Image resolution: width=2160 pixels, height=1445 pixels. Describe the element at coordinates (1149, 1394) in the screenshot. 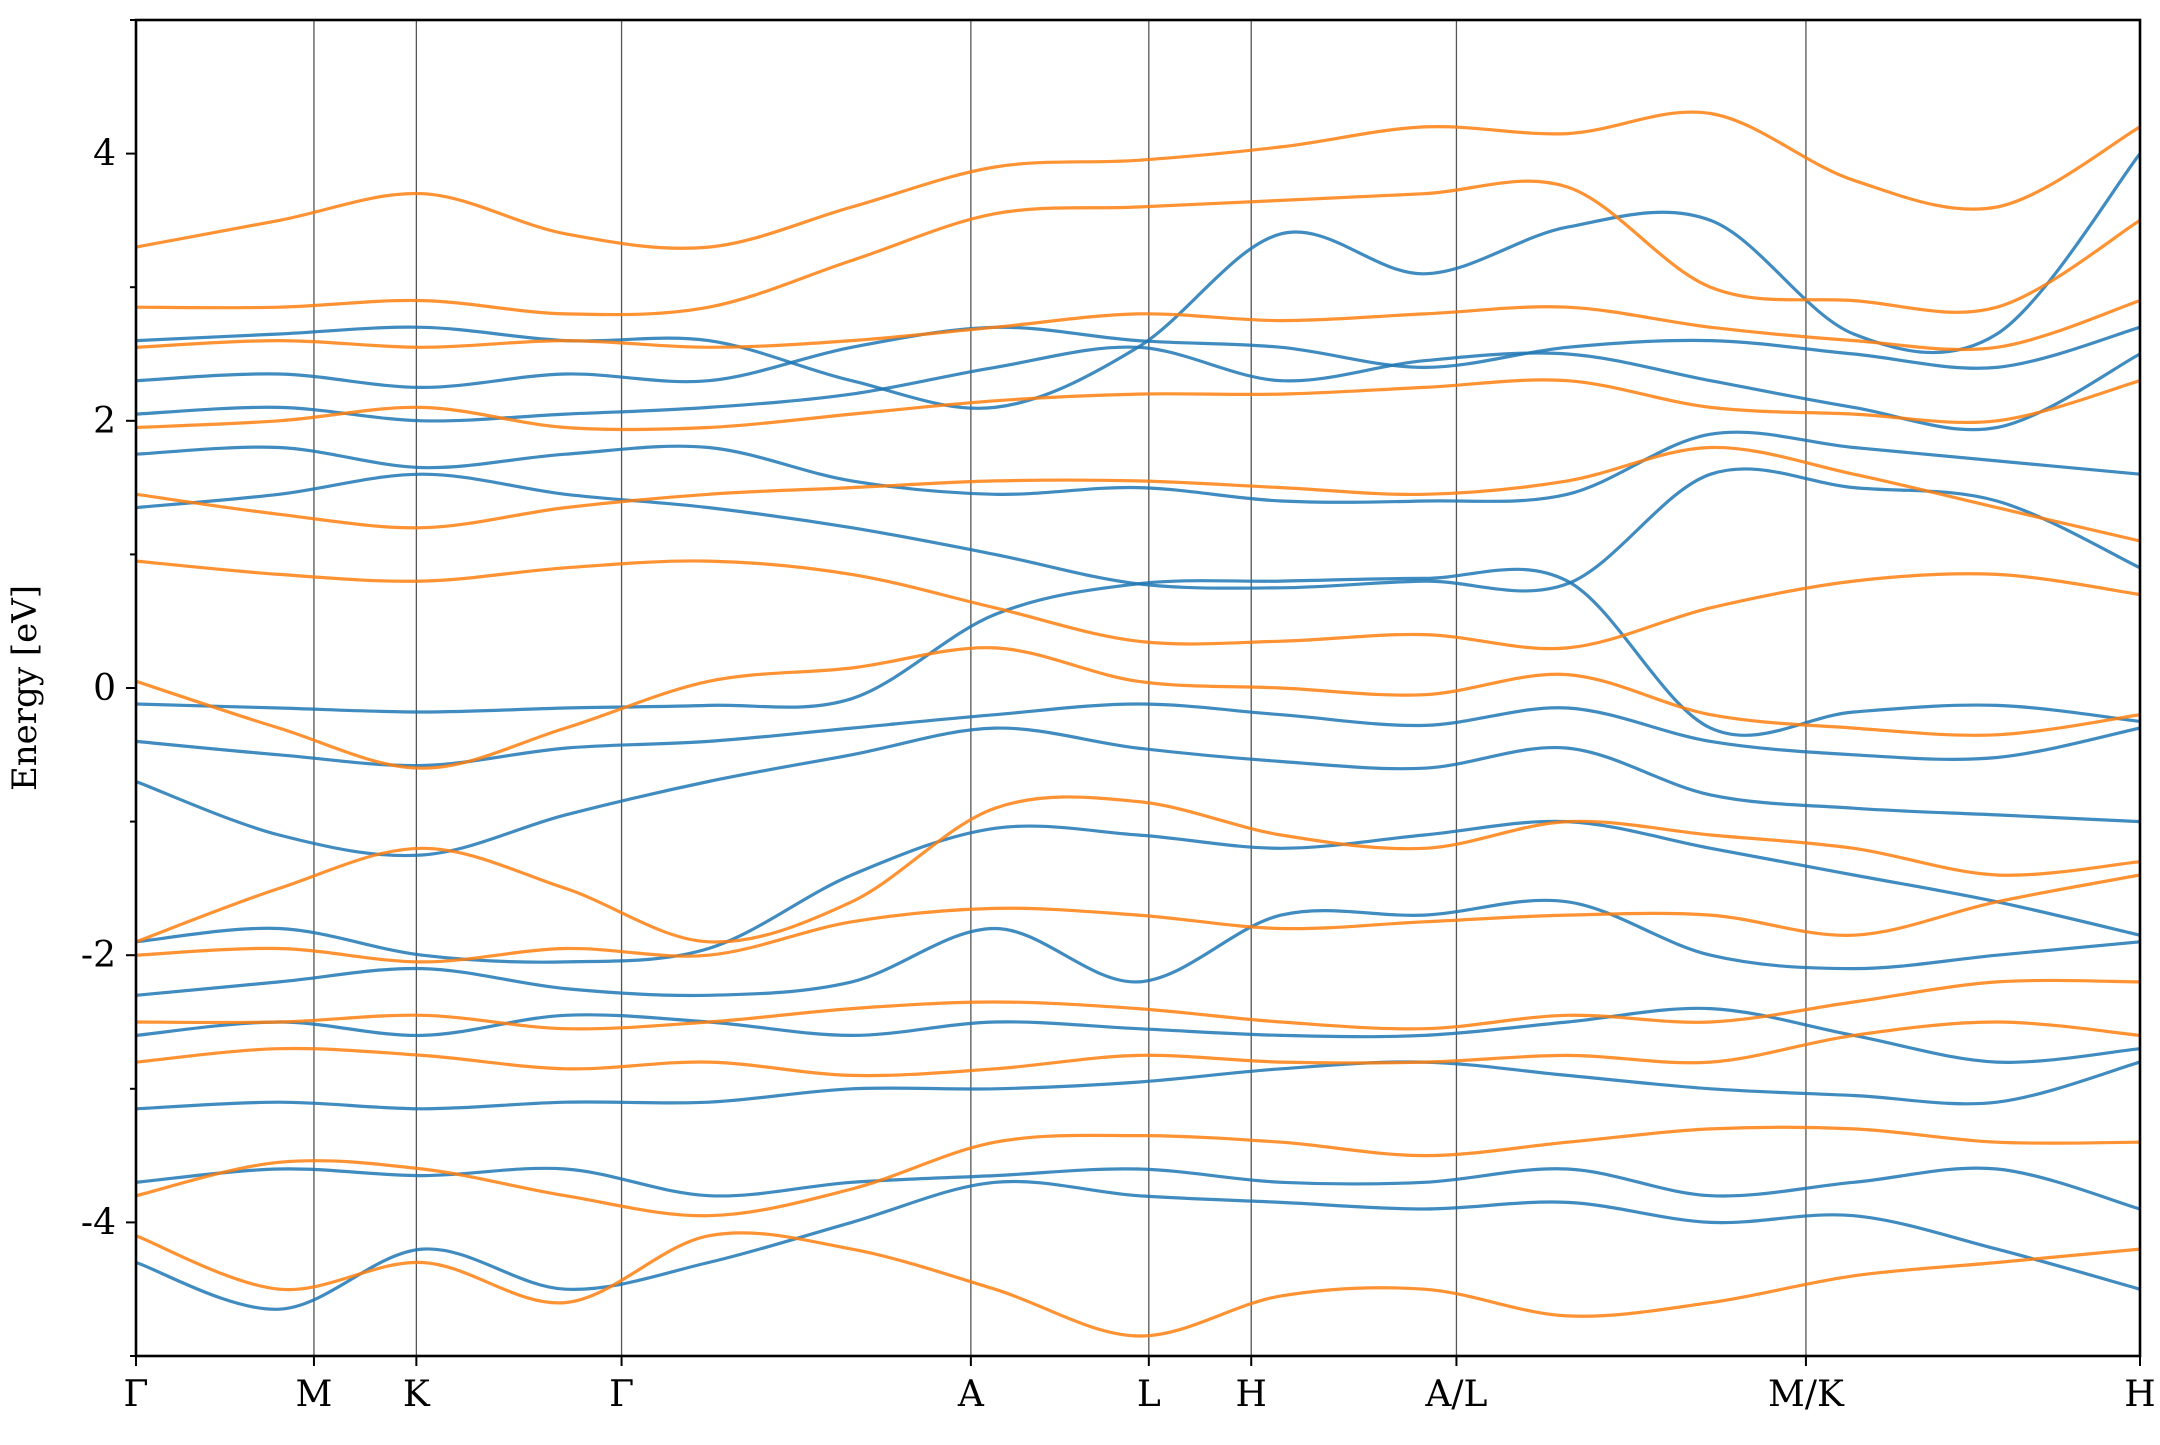

I see `x-tick-label: L` at that location.